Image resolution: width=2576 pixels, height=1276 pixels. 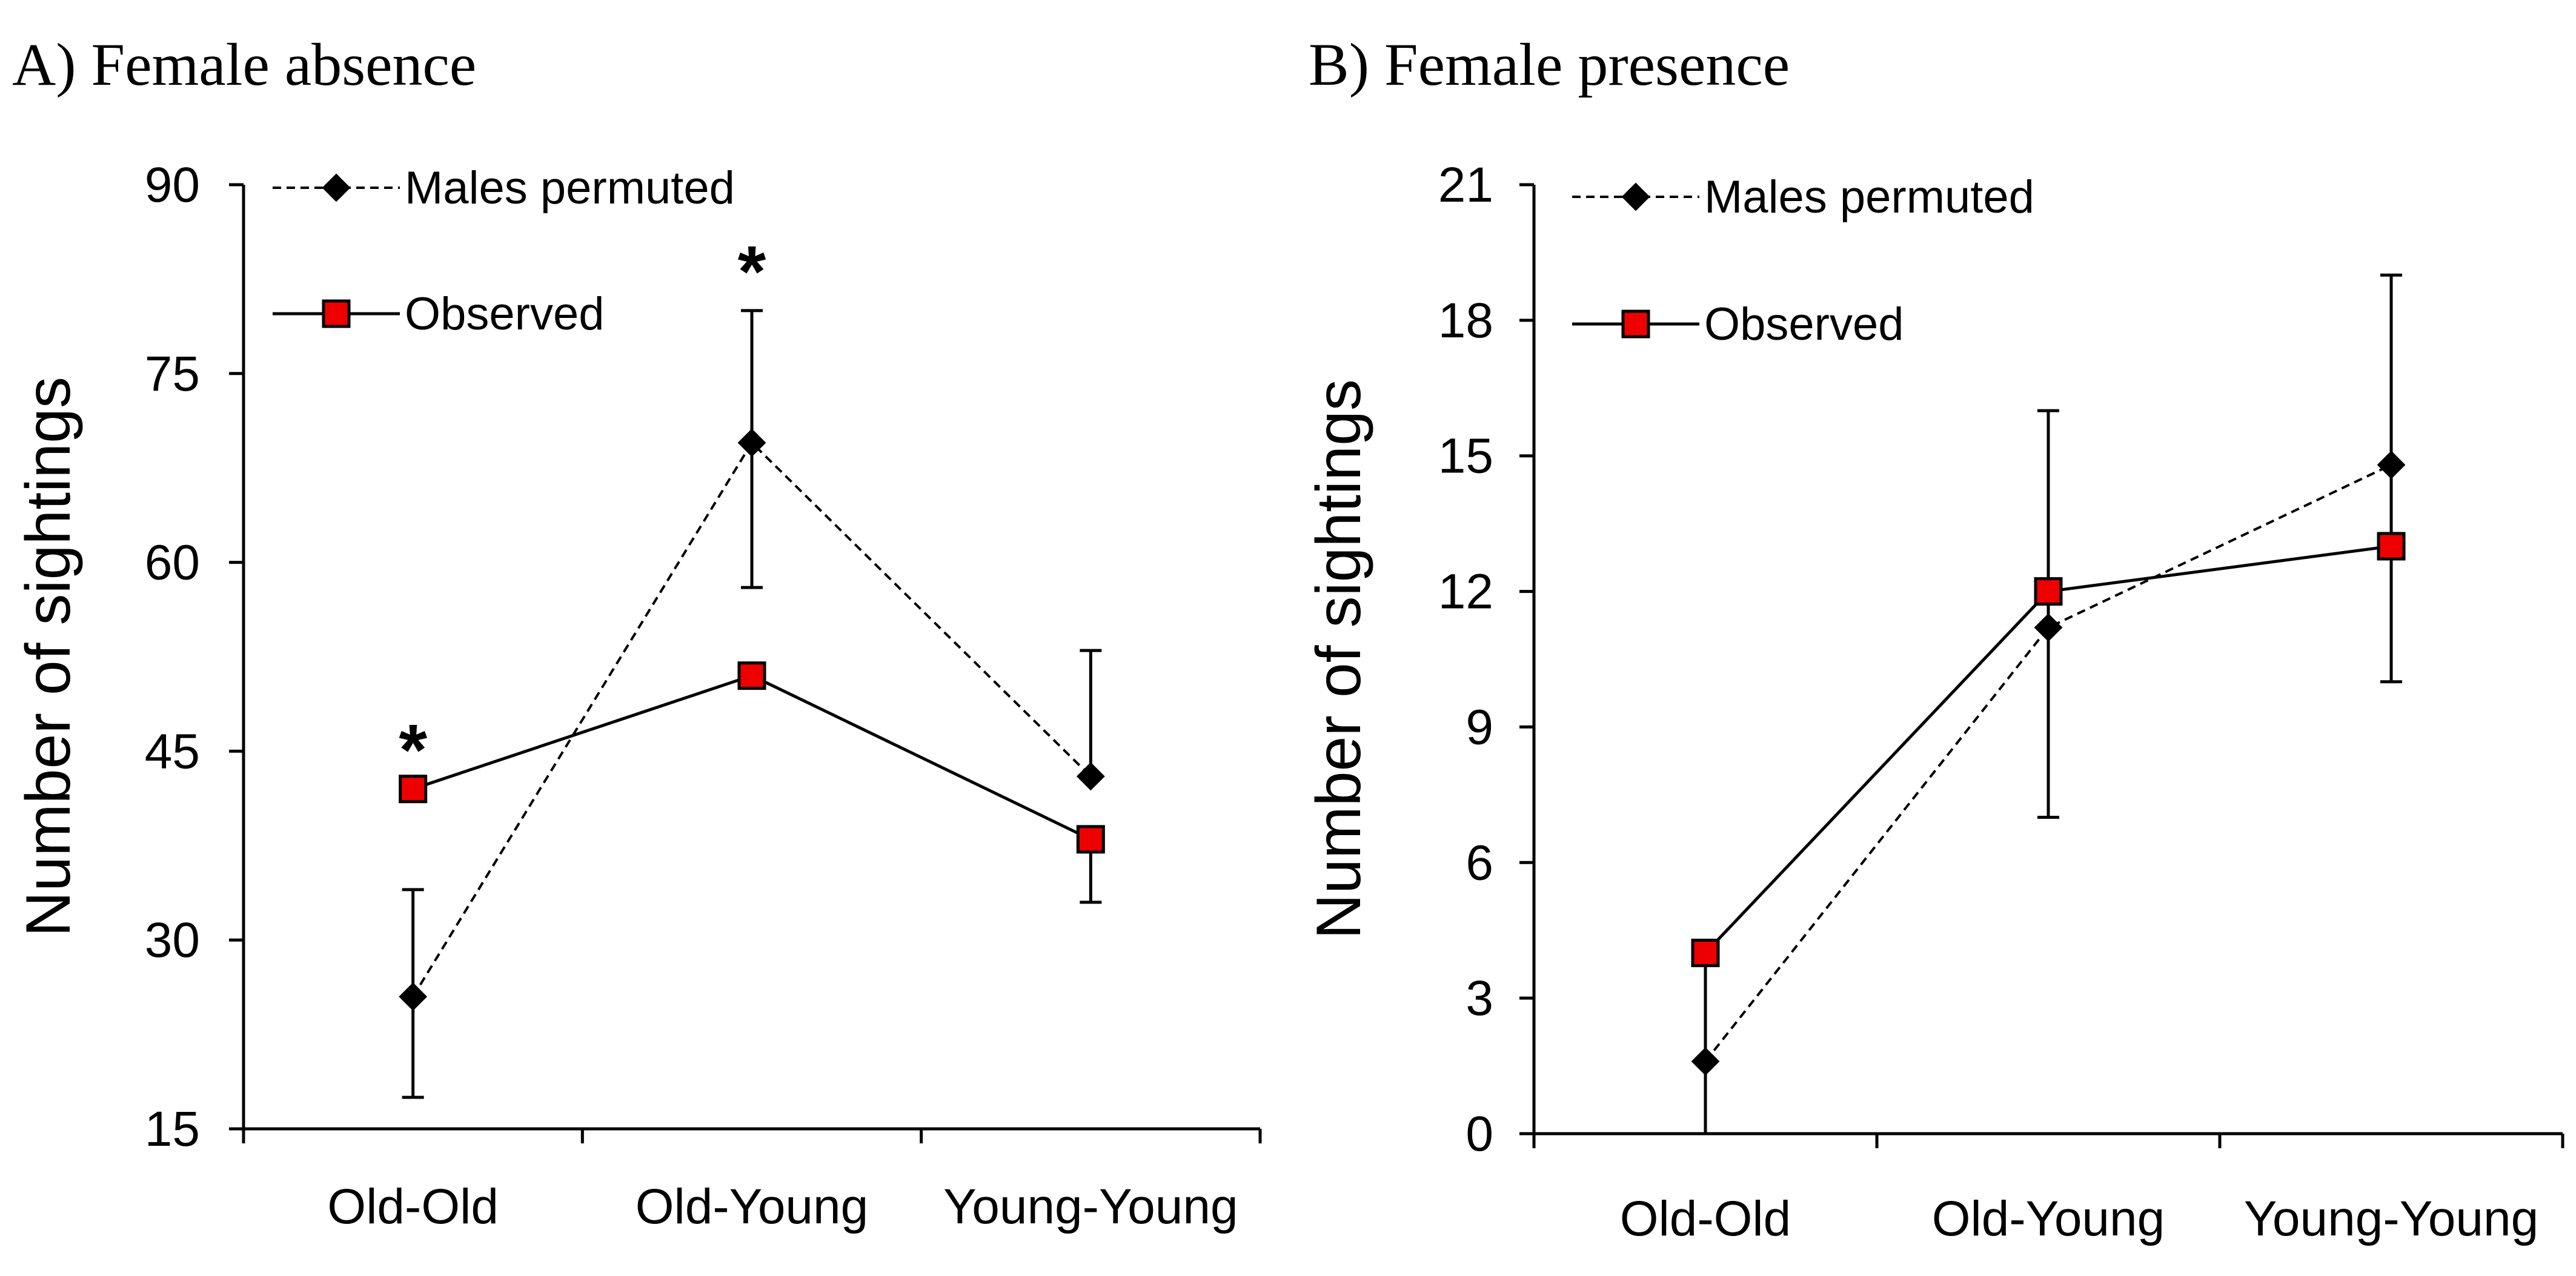 What do you see at coordinates (1465, 592) in the screenshot?
I see `y-tick-label: 12` at bounding box center [1465, 592].